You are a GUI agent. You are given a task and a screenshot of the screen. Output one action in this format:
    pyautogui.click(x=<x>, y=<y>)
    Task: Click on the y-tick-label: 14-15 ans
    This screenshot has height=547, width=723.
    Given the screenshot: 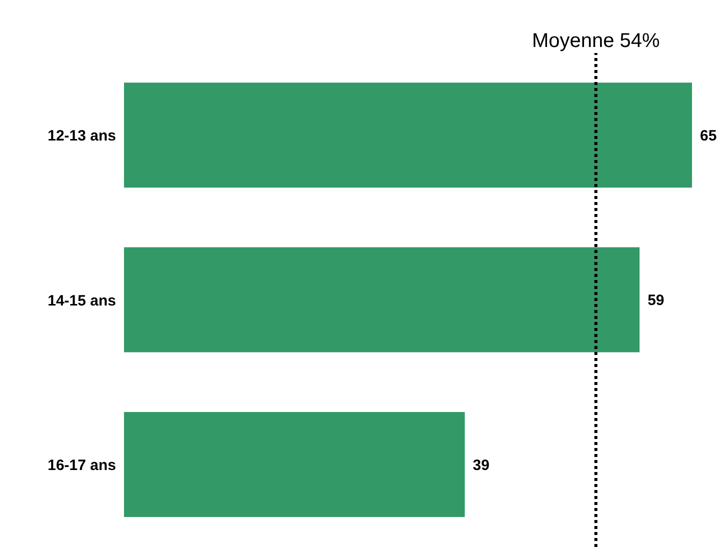 What is the action you would take?
    pyautogui.click(x=82, y=301)
    